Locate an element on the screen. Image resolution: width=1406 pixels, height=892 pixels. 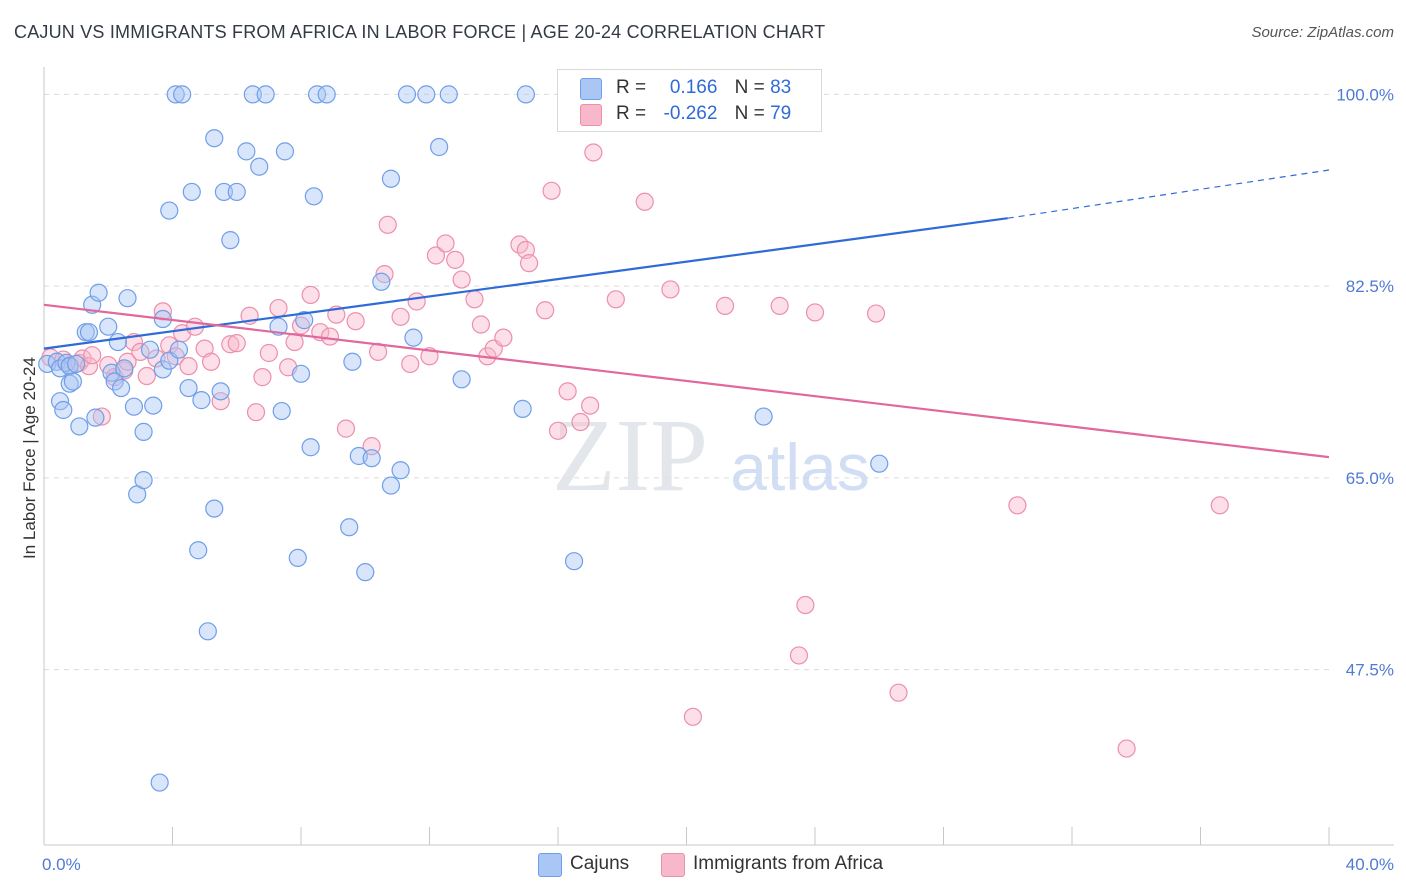
bottom-legend-swatch-africa is located at coordinates (673, 865).